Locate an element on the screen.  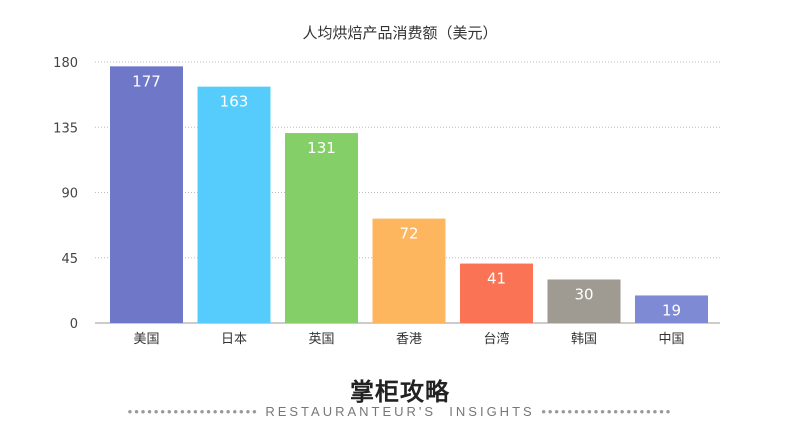
data-label: 177 is located at coordinates (146, 81).